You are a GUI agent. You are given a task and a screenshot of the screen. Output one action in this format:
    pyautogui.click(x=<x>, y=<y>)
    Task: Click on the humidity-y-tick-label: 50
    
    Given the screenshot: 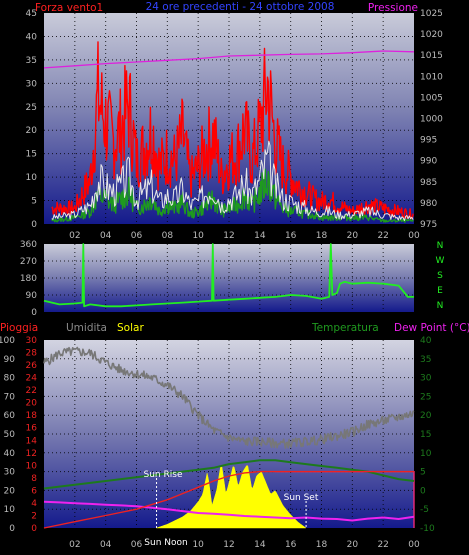 What is the action you would take?
    pyautogui.click(x=10, y=435)
    